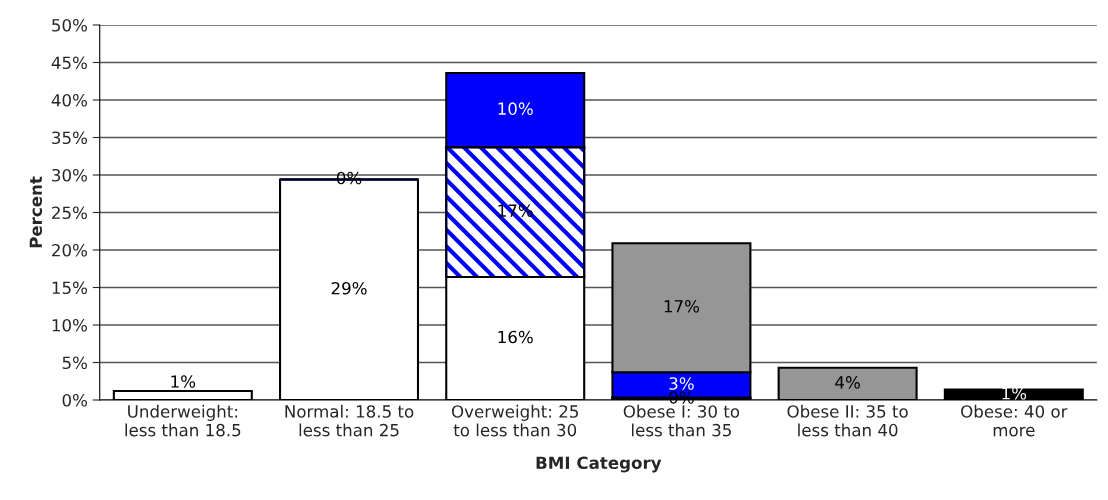 This screenshot has width=1108, height=500. What do you see at coordinates (69, 175) in the screenshot?
I see `y-tick-label: 30%` at bounding box center [69, 175].